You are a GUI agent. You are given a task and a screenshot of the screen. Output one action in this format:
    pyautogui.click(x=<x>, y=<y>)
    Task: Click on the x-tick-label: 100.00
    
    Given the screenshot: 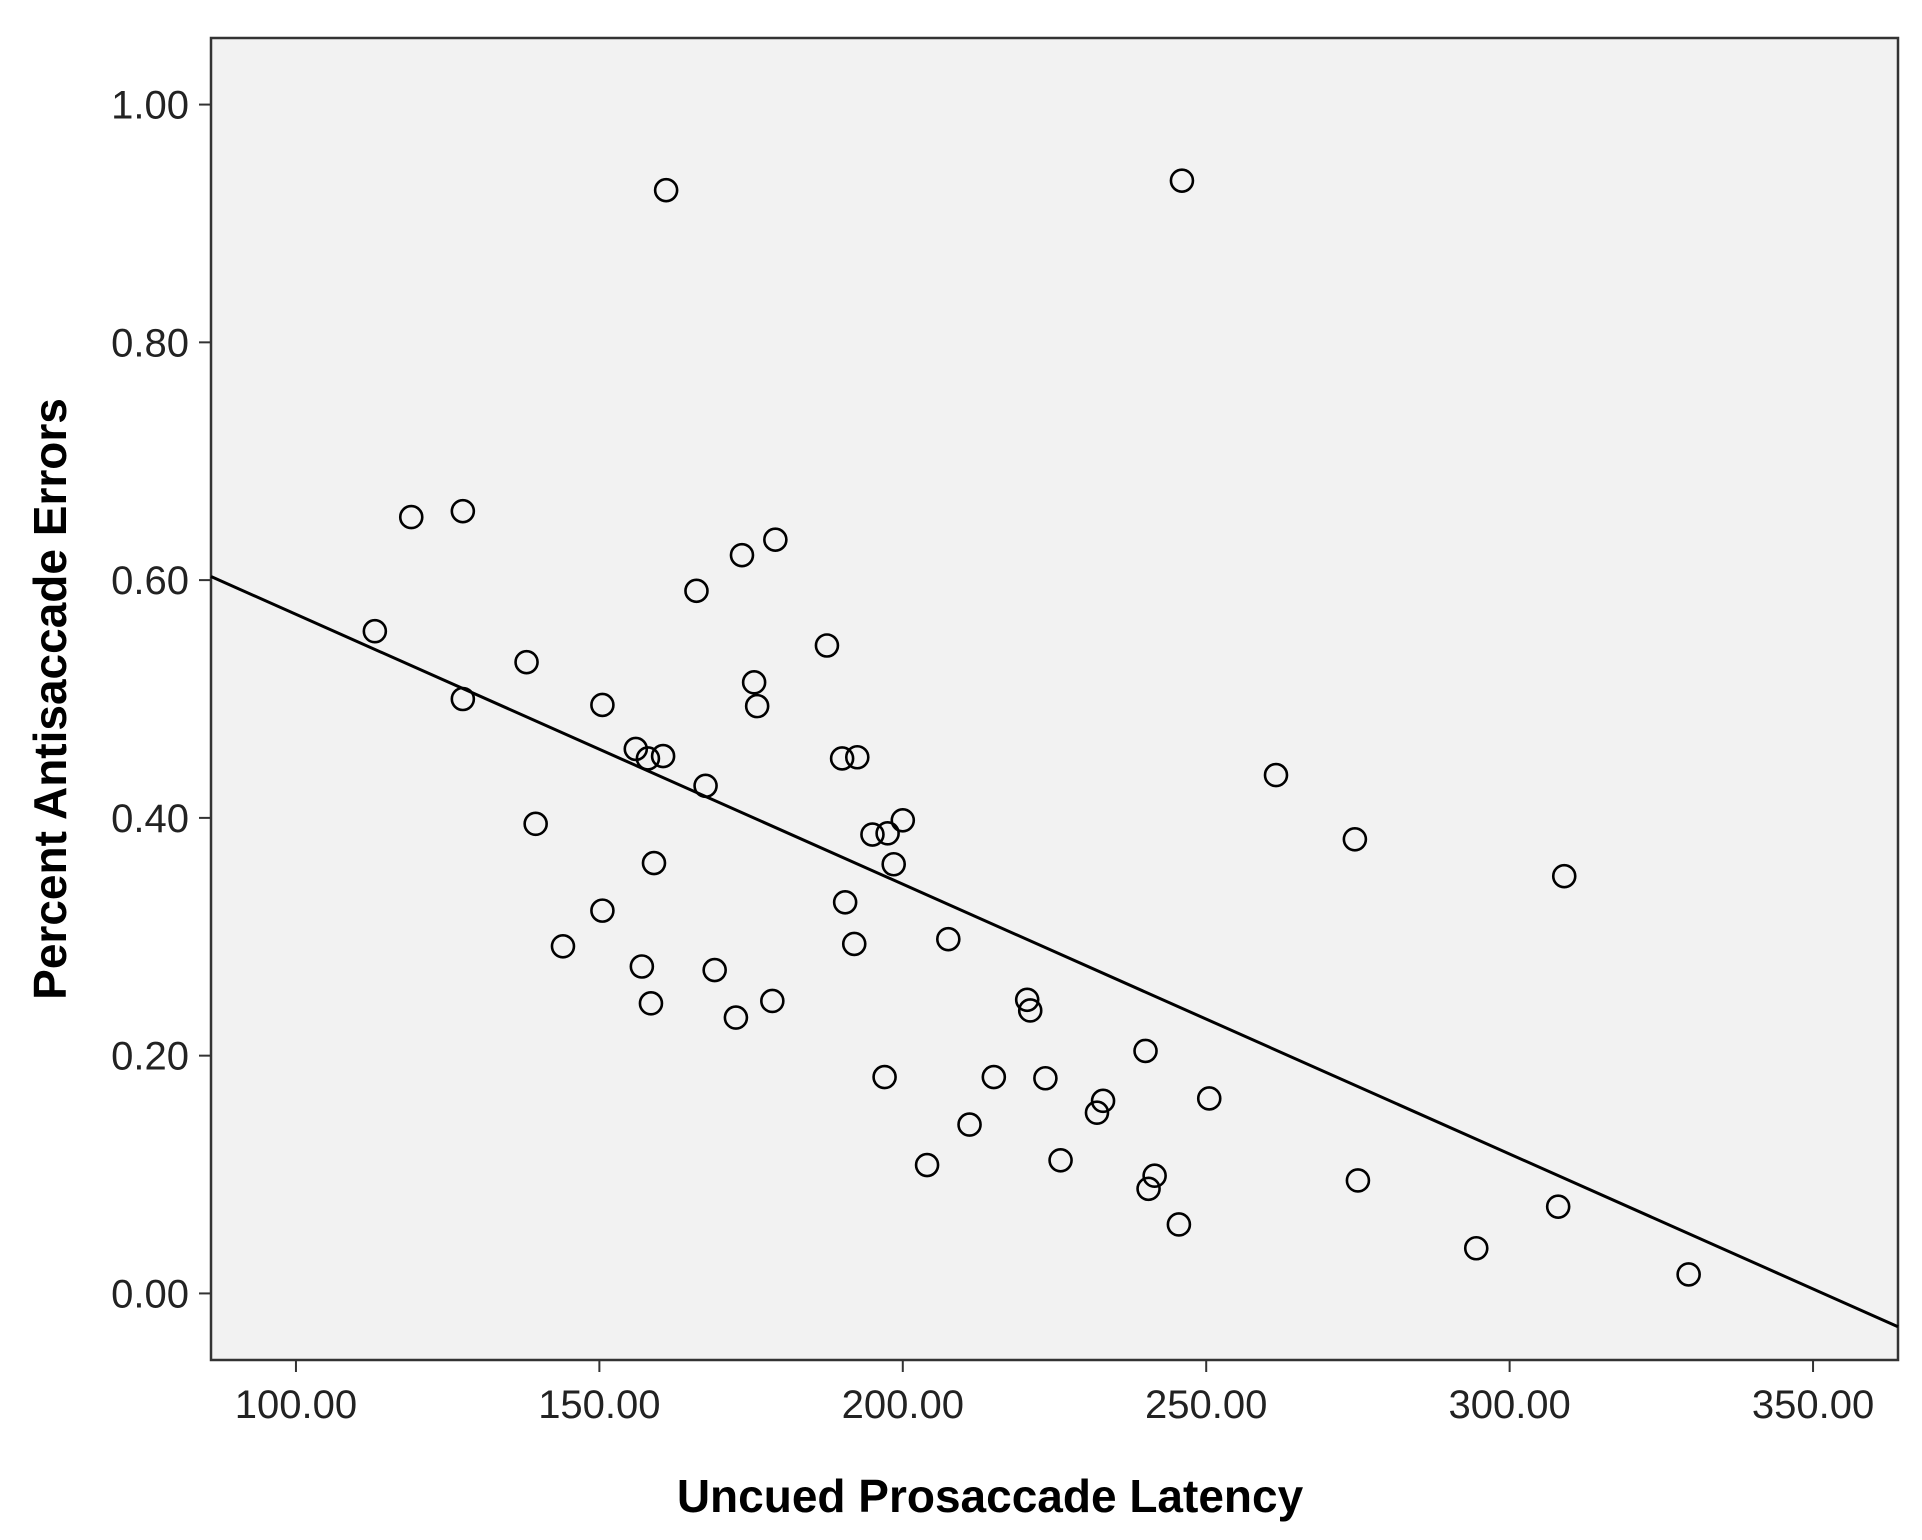 What is the action you would take?
    pyautogui.click(x=296, y=1405)
    